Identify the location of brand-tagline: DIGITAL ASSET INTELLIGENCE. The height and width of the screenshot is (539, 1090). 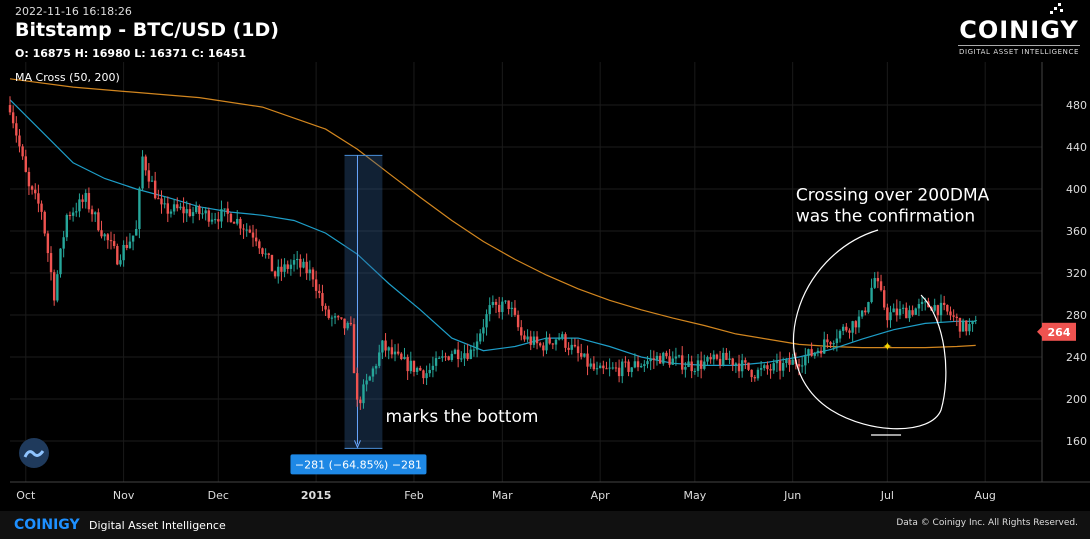
(1019, 50).